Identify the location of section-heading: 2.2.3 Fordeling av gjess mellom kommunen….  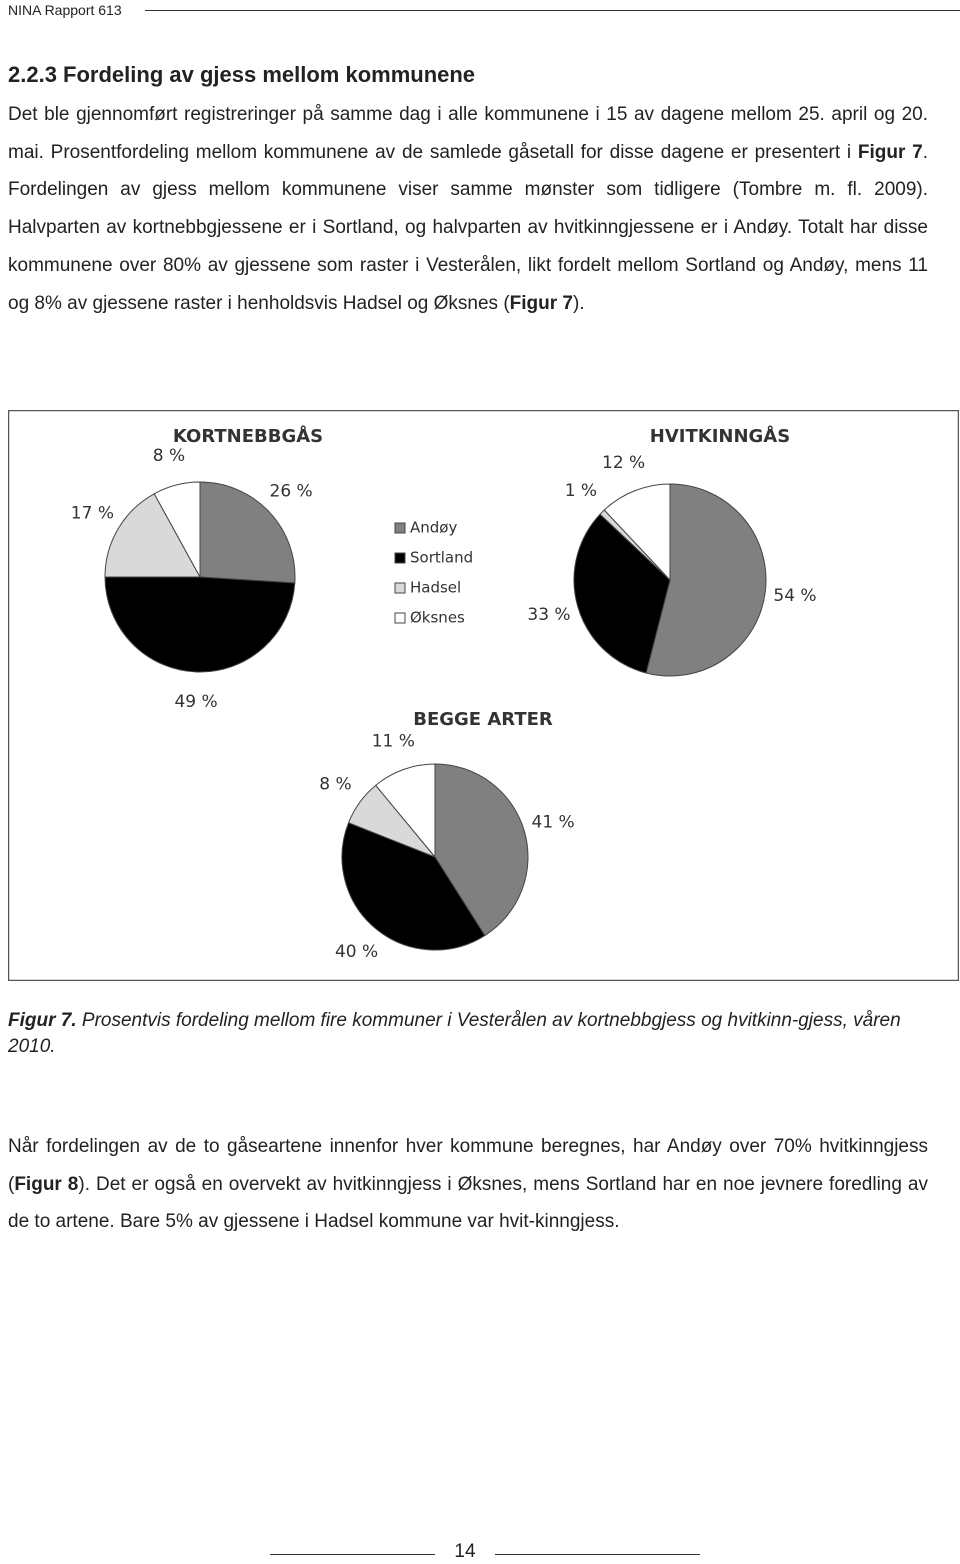
(242, 74).